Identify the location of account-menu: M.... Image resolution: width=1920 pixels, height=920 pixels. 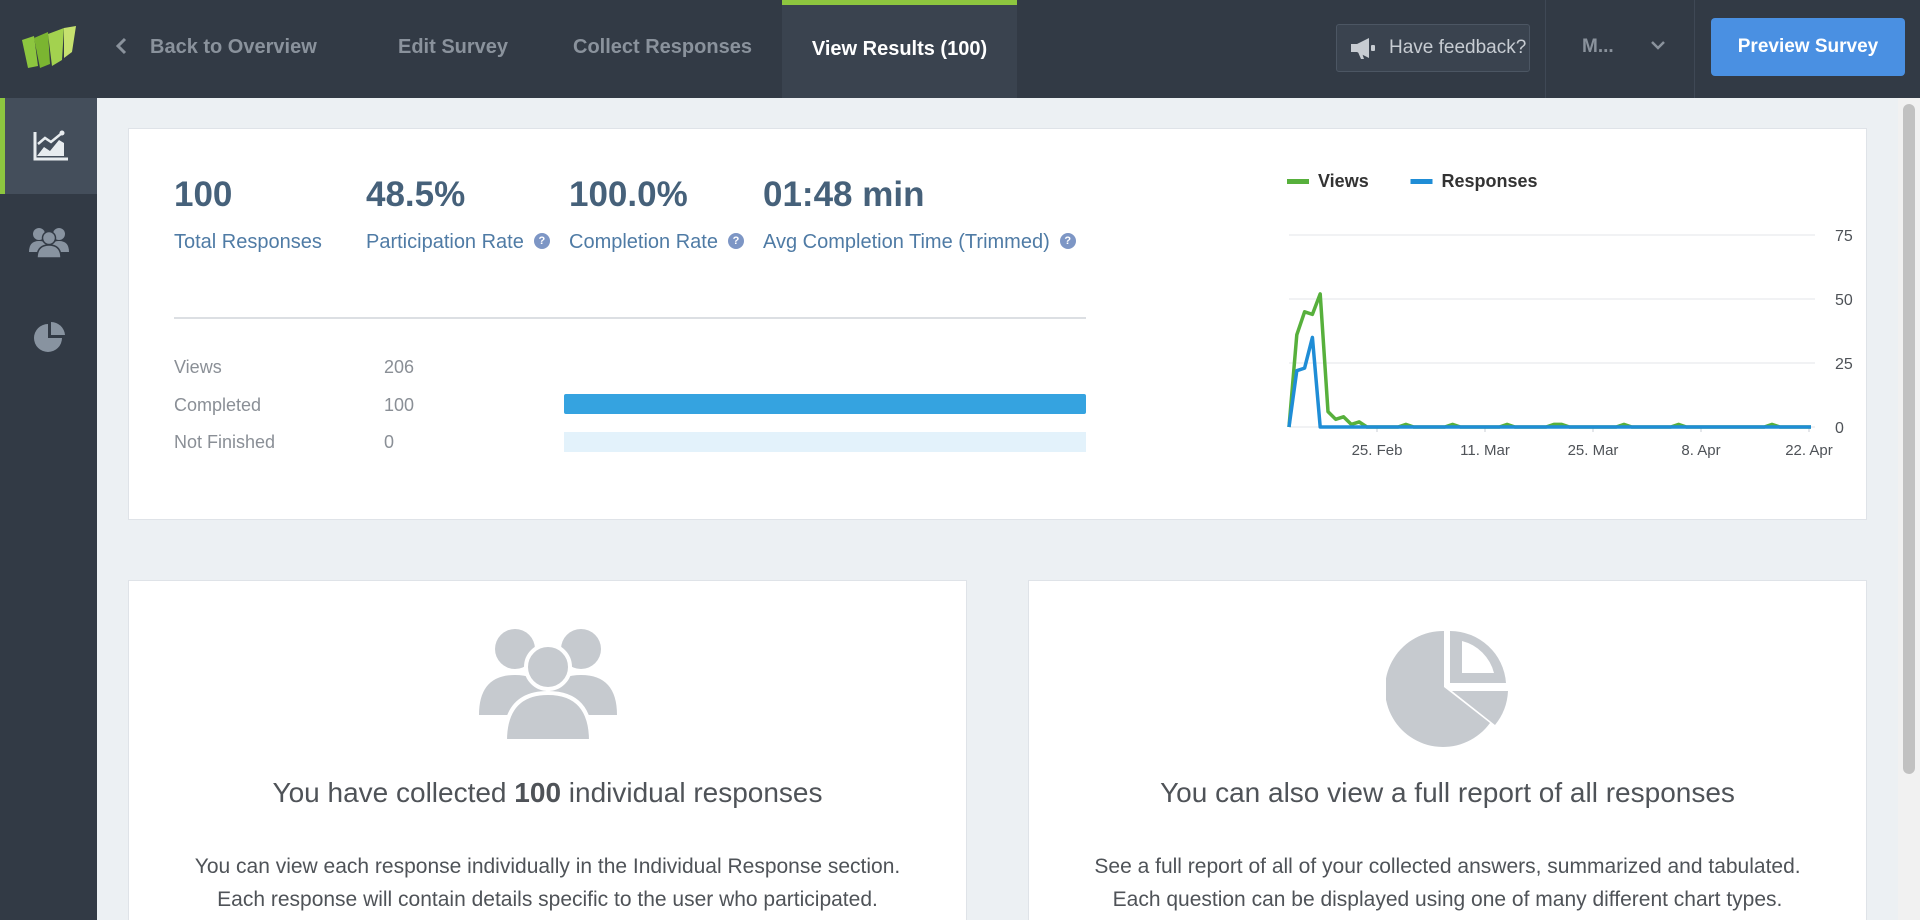
(1623, 49).